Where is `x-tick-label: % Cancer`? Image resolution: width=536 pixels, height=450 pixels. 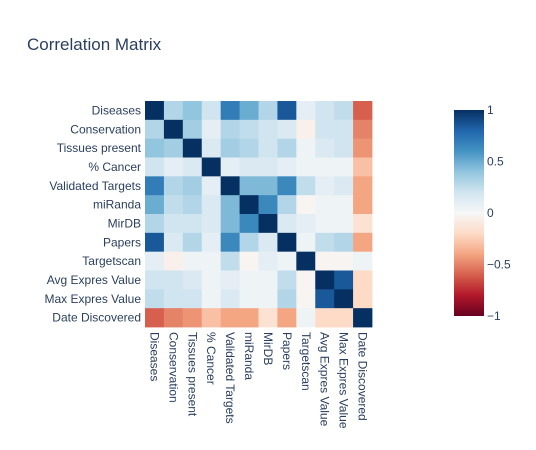
x-tick-label: % Cancer is located at coordinates (211, 358).